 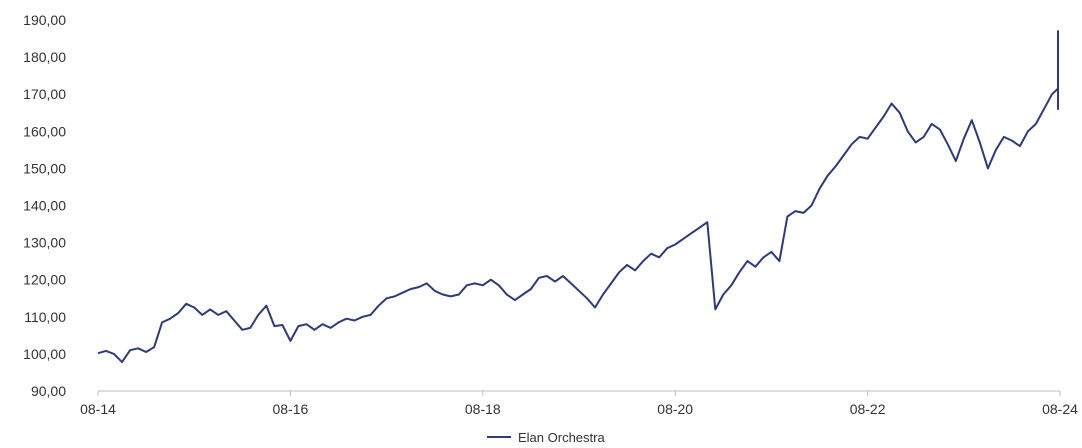 I want to click on y-tick-label: 130,00, so click(x=44, y=243).